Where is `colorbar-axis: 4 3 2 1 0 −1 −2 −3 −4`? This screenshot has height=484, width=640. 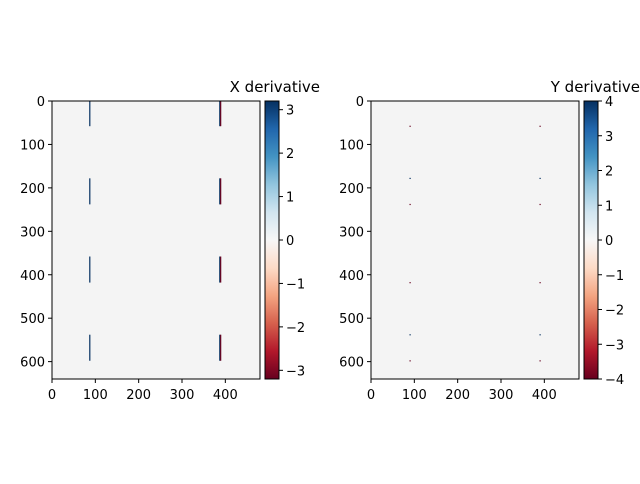 colorbar-axis: 4 3 2 1 0 −1 −2 −3 −4 is located at coordinates (611, 241).